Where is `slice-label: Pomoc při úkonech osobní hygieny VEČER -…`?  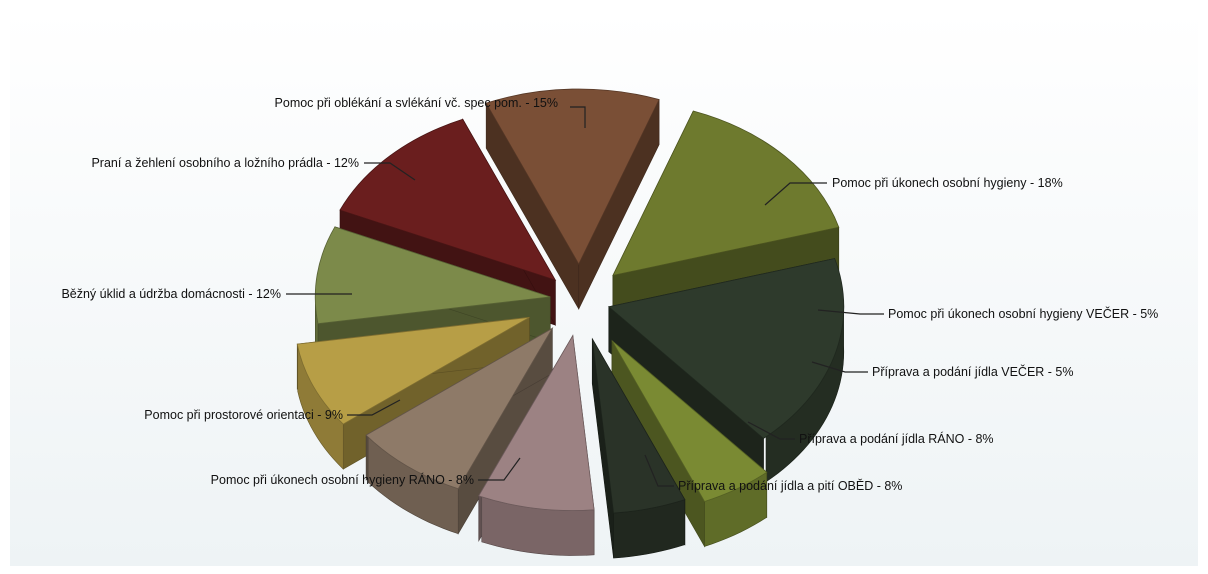 slice-label: Pomoc při úkonech osobní hygieny VEČER -… is located at coordinates (1023, 313).